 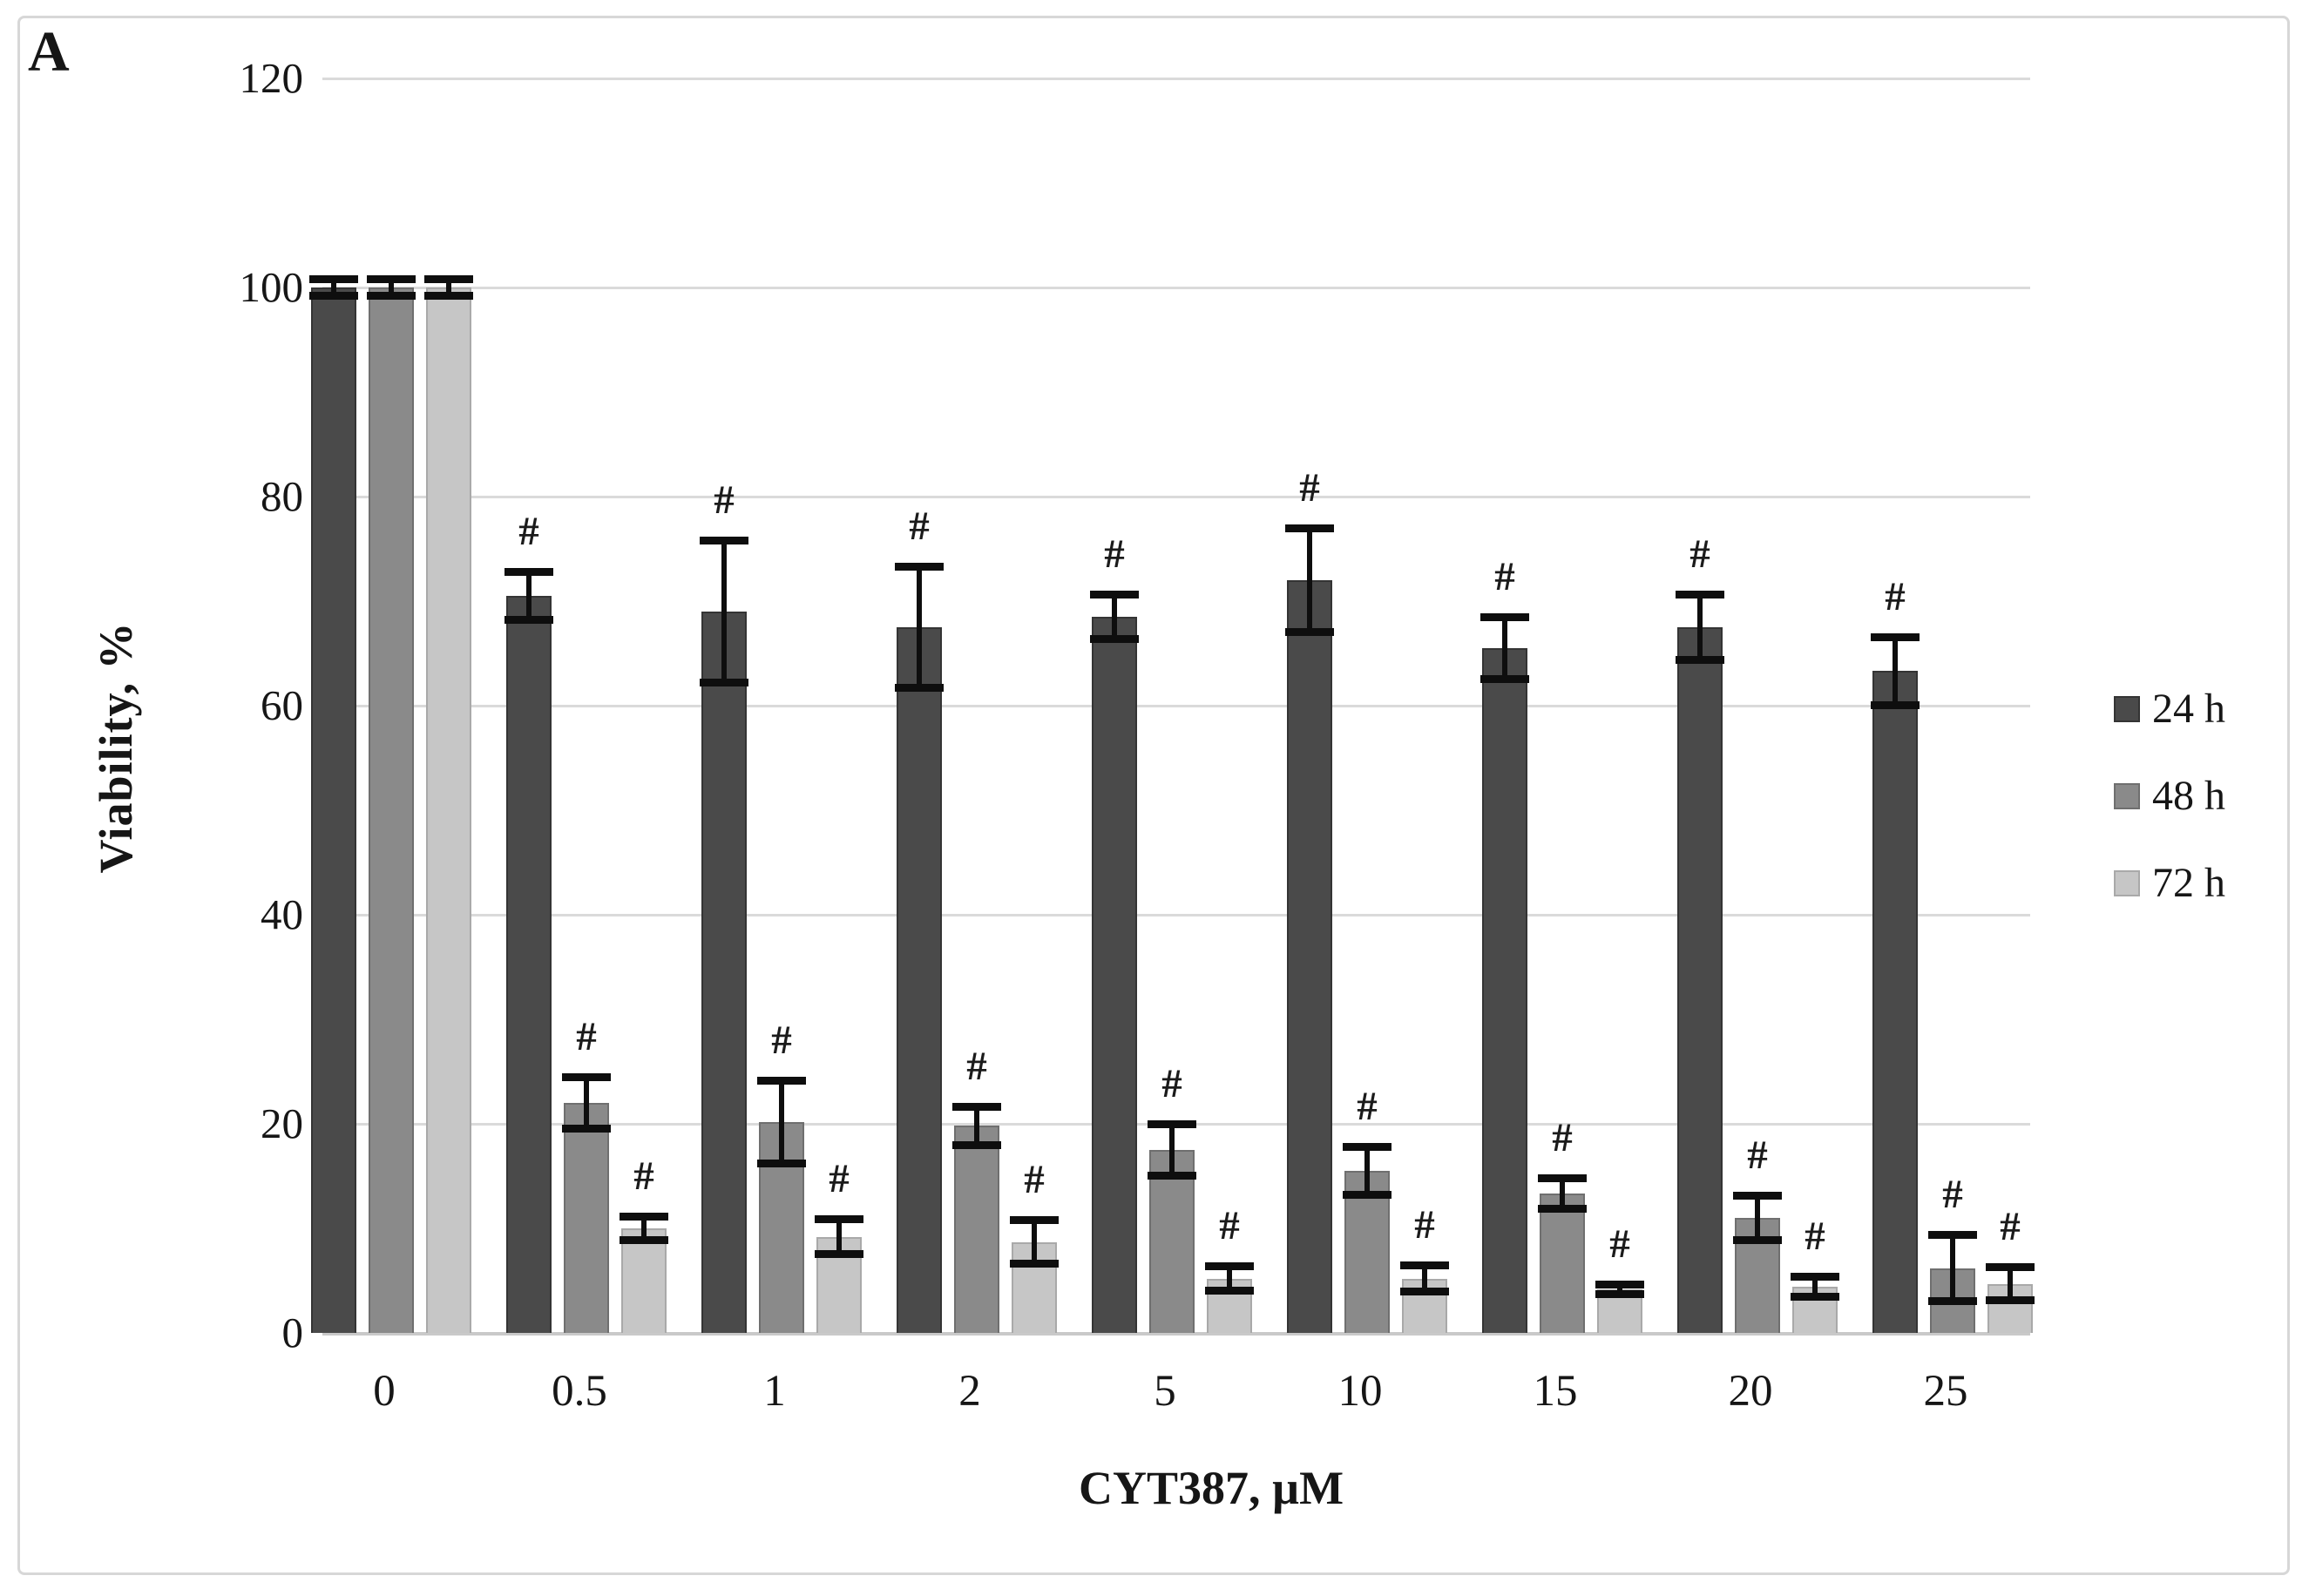 What do you see at coordinates (1211, 1488) in the screenshot?
I see `x-axis-title: CYT387, µM` at bounding box center [1211, 1488].